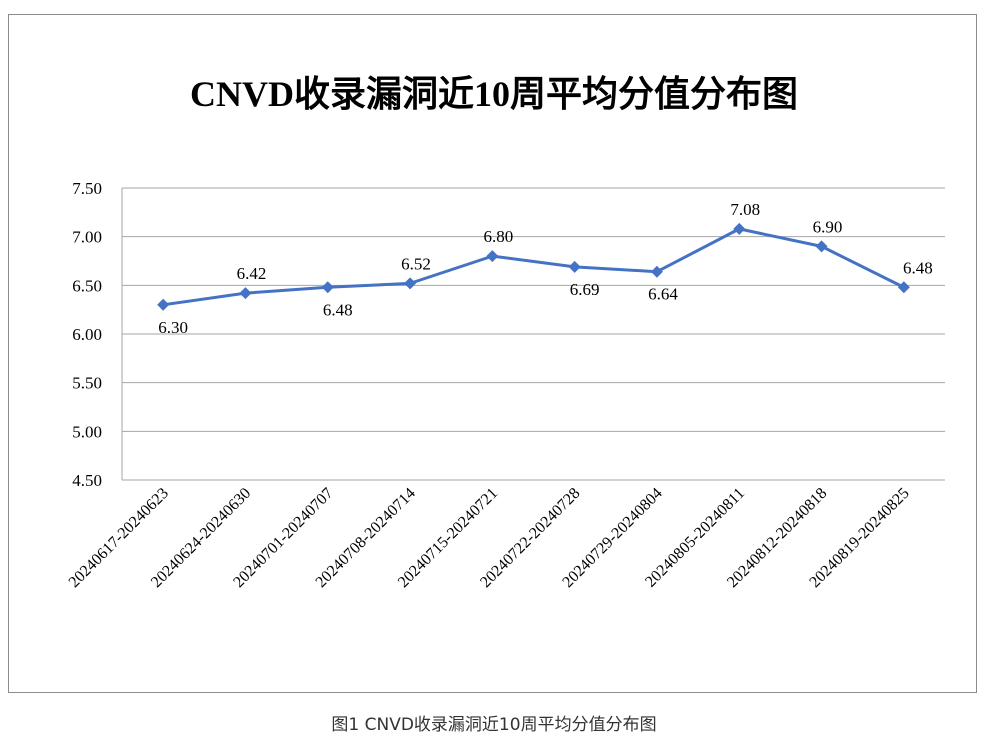 The height and width of the screenshot is (748, 988). I want to click on data-label: 6.52, so click(416, 263).